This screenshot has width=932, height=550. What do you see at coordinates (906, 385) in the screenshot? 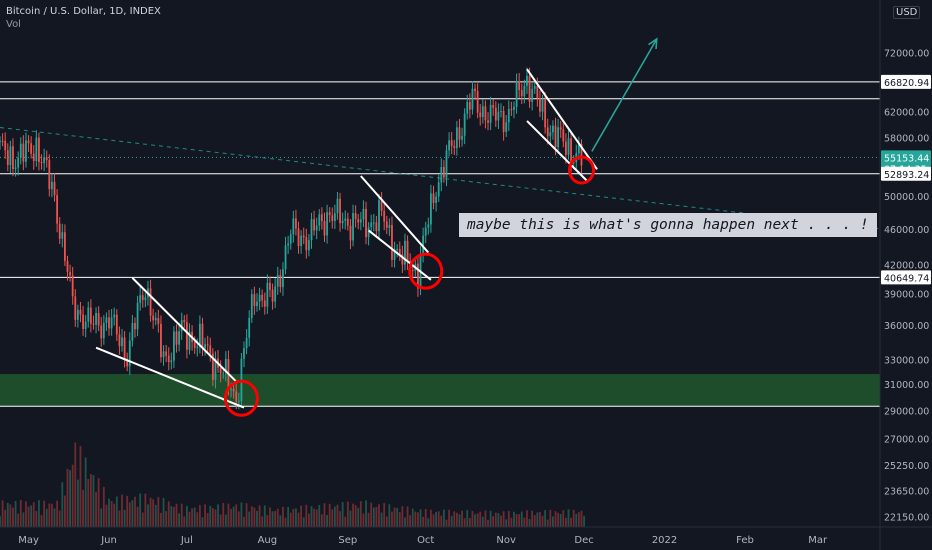
I see `price-tick-label: 31000.00` at bounding box center [906, 385].